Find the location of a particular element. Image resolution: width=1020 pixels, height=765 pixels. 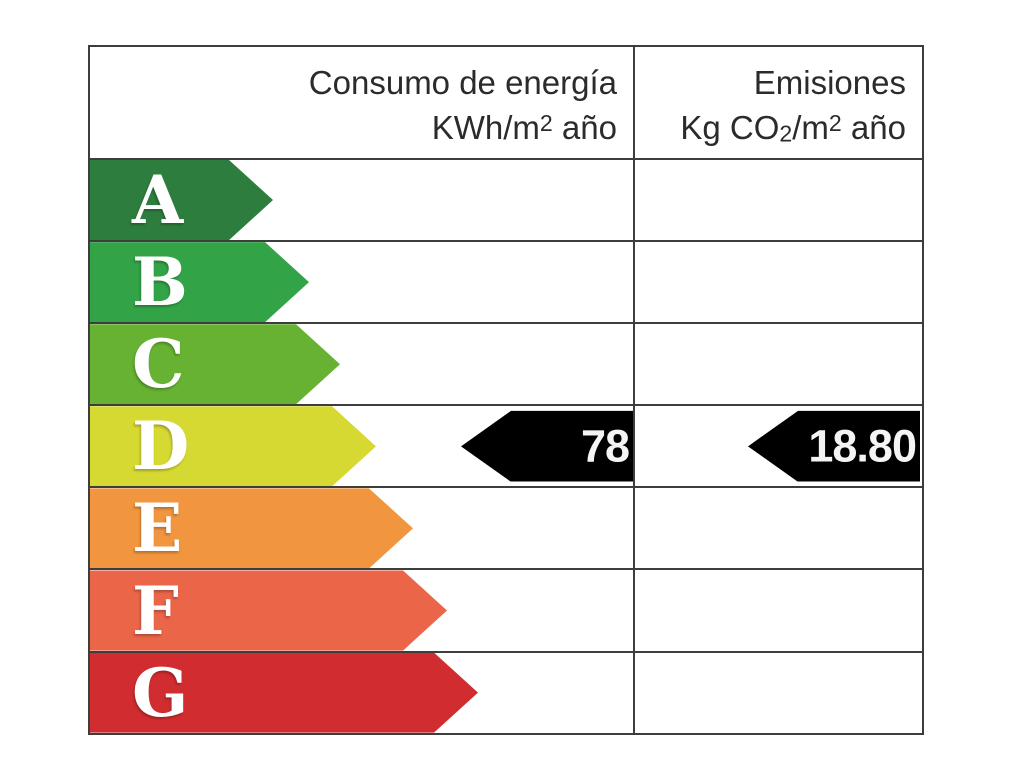

emissions-indicator-arrow: 18.80 is located at coordinates (834, 446).